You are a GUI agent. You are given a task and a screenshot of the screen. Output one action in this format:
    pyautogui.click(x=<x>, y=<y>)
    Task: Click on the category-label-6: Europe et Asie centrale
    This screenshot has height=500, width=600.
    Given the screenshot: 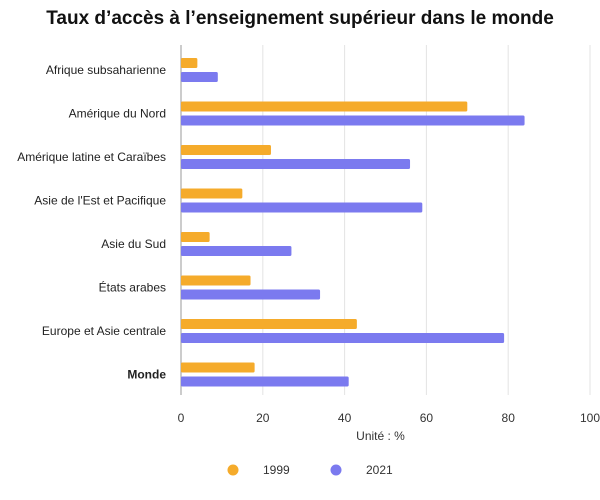 What is the action you would take?
    pyautogui.click(x=104, y=331)
    